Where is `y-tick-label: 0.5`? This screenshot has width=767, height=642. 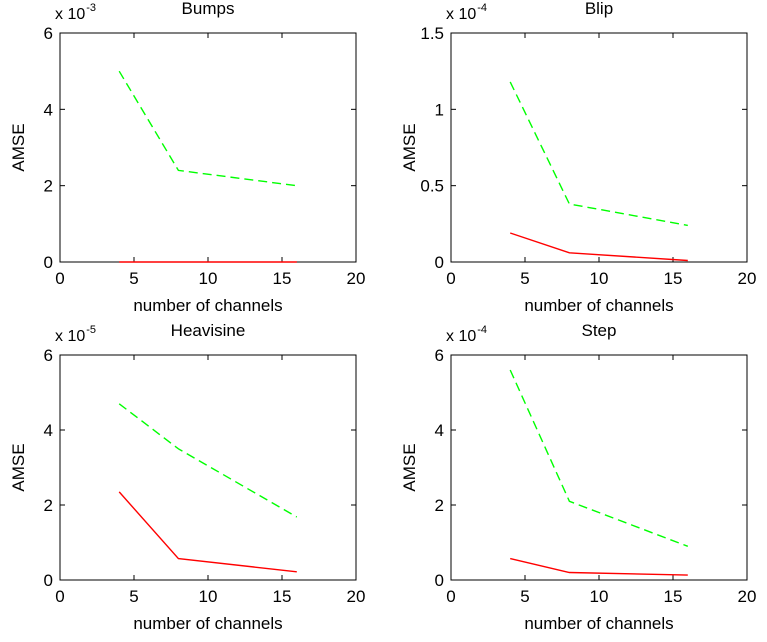
y-tick-label: 0.5 is located at coordinates (432, 186).